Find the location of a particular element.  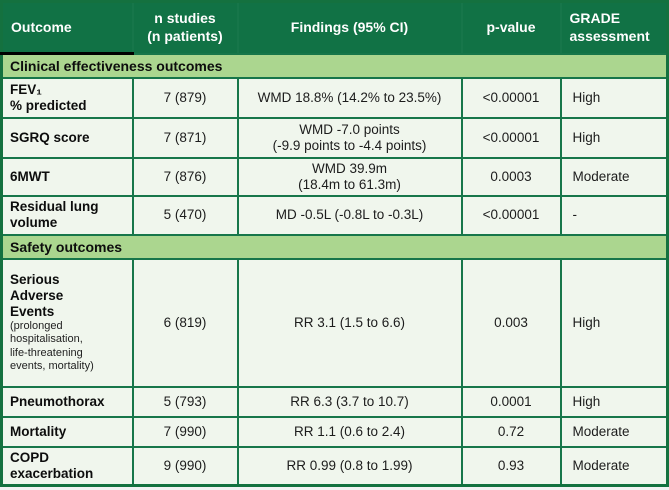

p-value-cell: 0.003 is located at coordinates (511, 322).